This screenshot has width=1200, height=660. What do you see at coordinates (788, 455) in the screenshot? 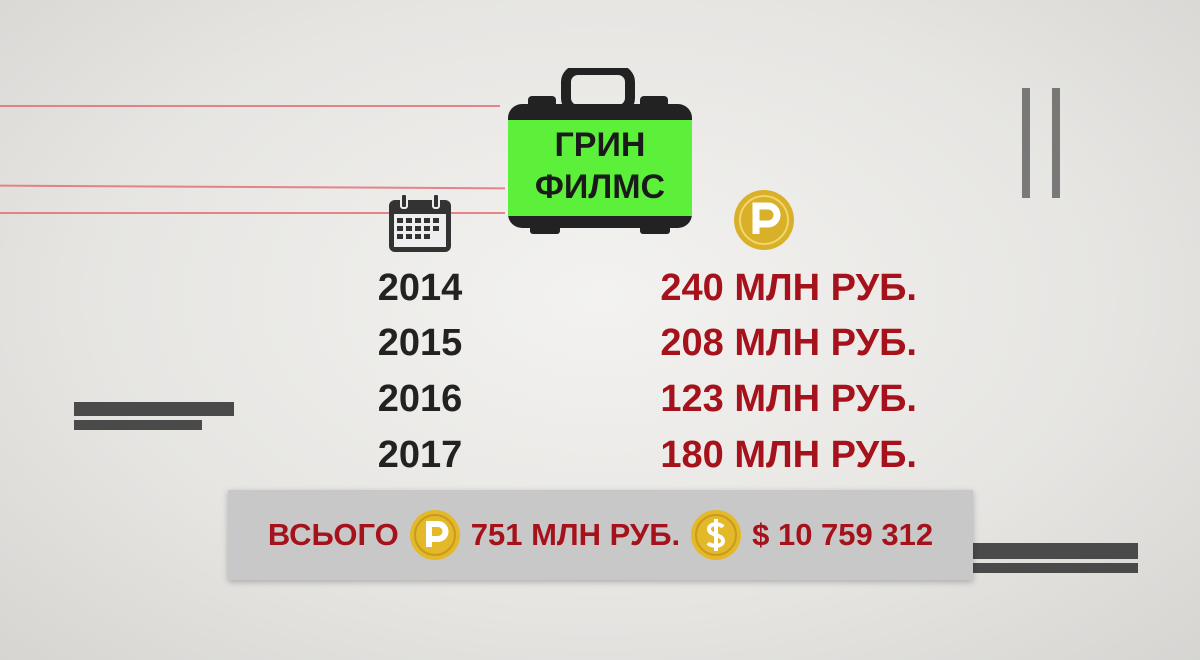
I see `amount-label: 180 МЛН РУБ.` at bounding box center [788, 455].